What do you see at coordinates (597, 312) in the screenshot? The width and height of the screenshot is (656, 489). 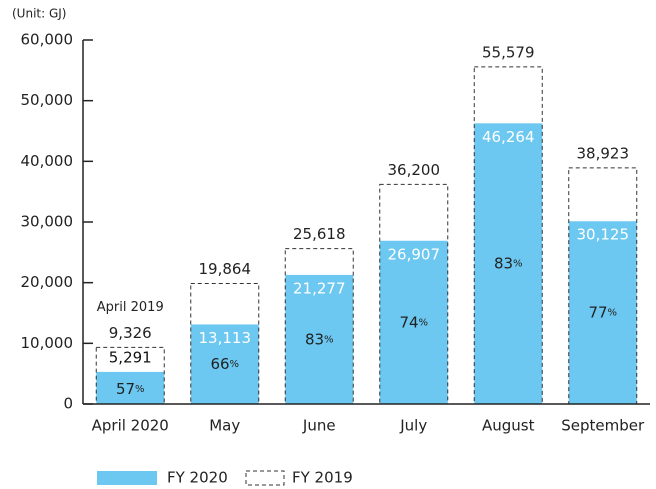 I see `ratio-value: 77` at bounding box center [597, 312].